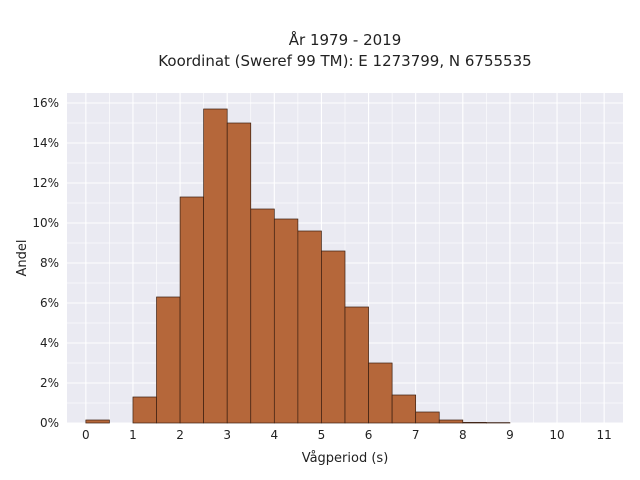  I want to click on y-tick-label: 0%, so click(49, 423).